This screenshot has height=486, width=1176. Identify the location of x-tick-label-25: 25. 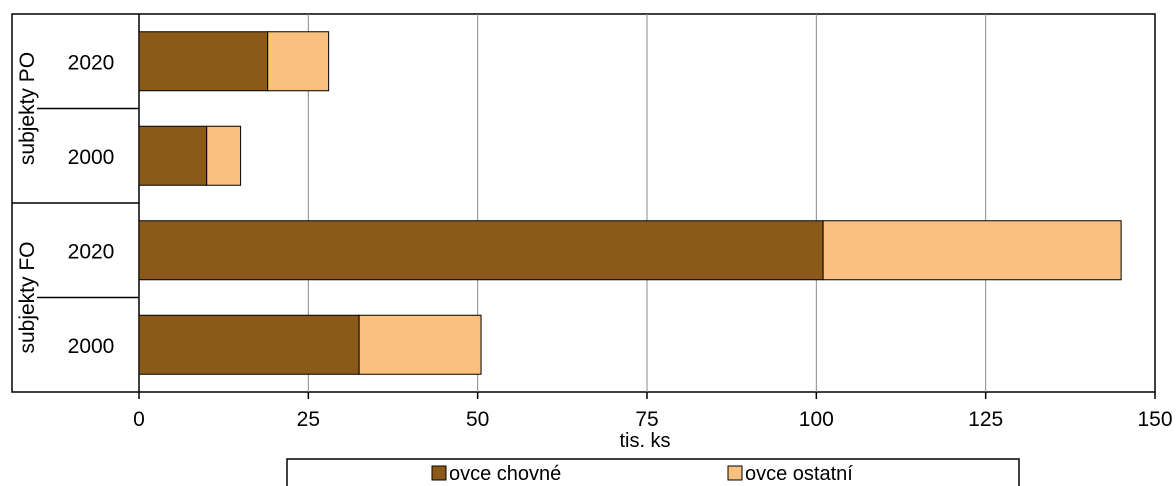
(308, 419).